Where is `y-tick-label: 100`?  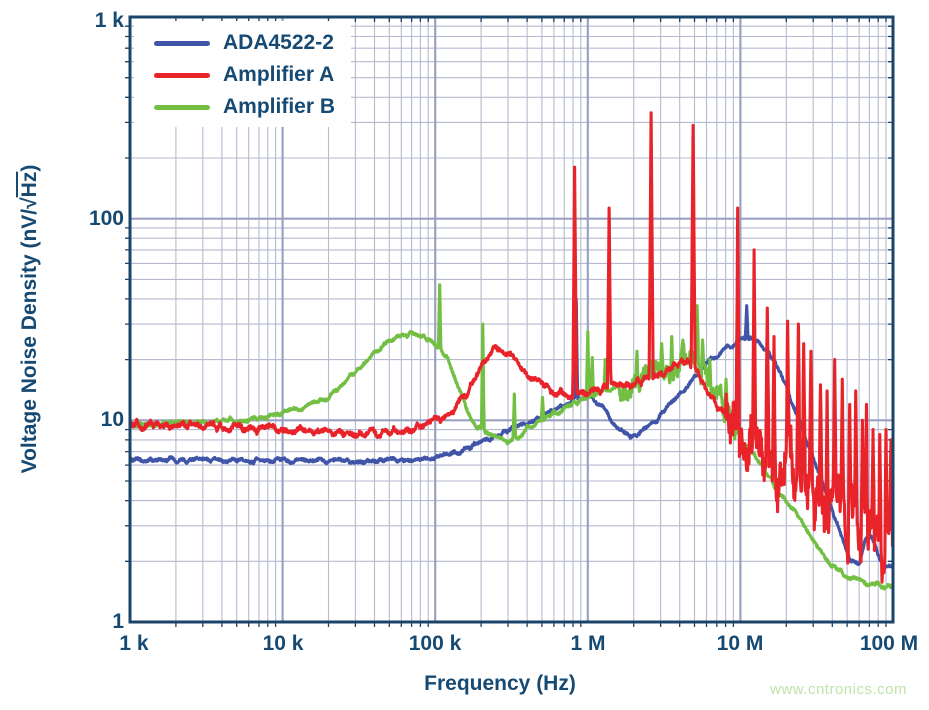 y-tick-label: 100 is located at coordinates (106, 218).